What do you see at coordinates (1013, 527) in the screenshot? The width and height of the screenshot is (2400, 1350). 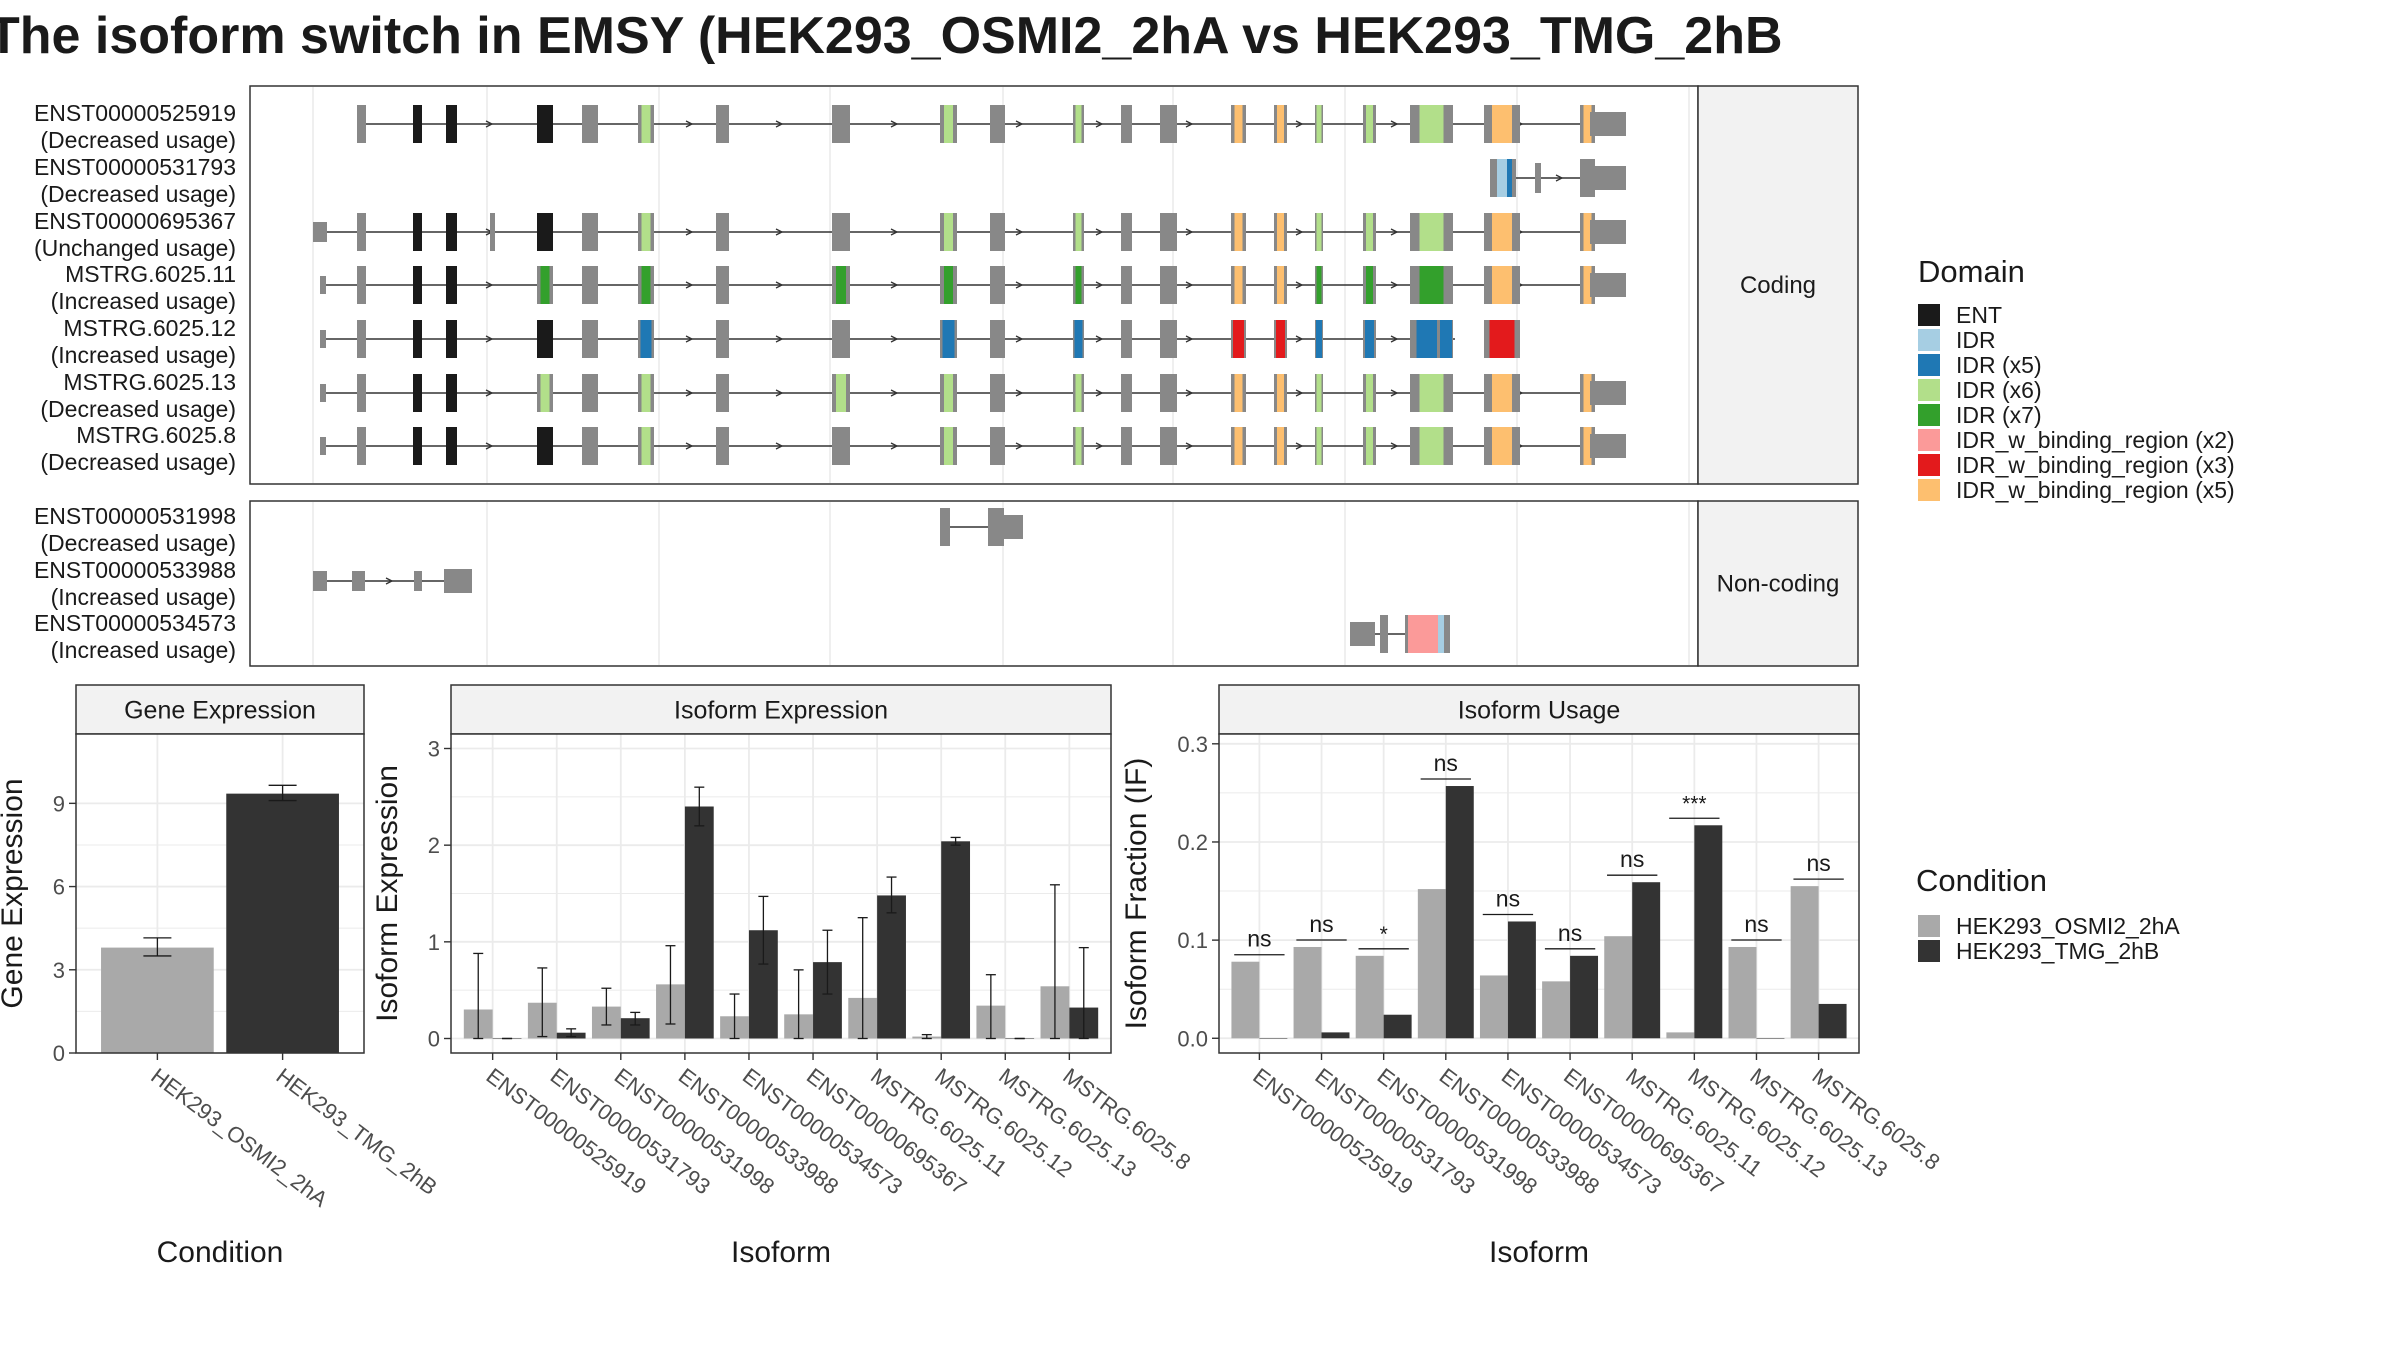 I see `noncoding-row-1-utr` at bounding box center [1013, 527].